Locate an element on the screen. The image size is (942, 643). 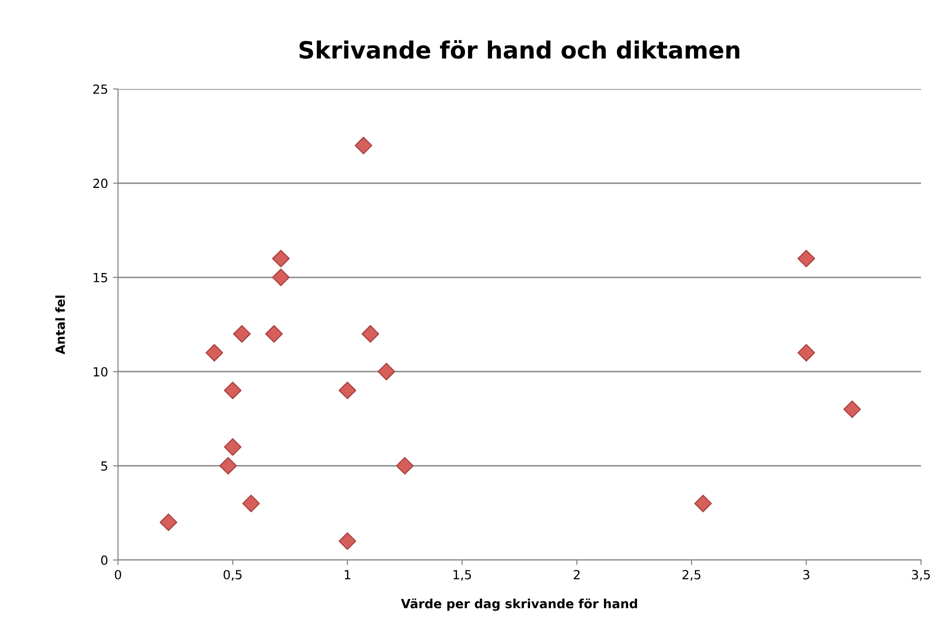
x-tick-label: 1,5 is located at coordinates (462, 575).